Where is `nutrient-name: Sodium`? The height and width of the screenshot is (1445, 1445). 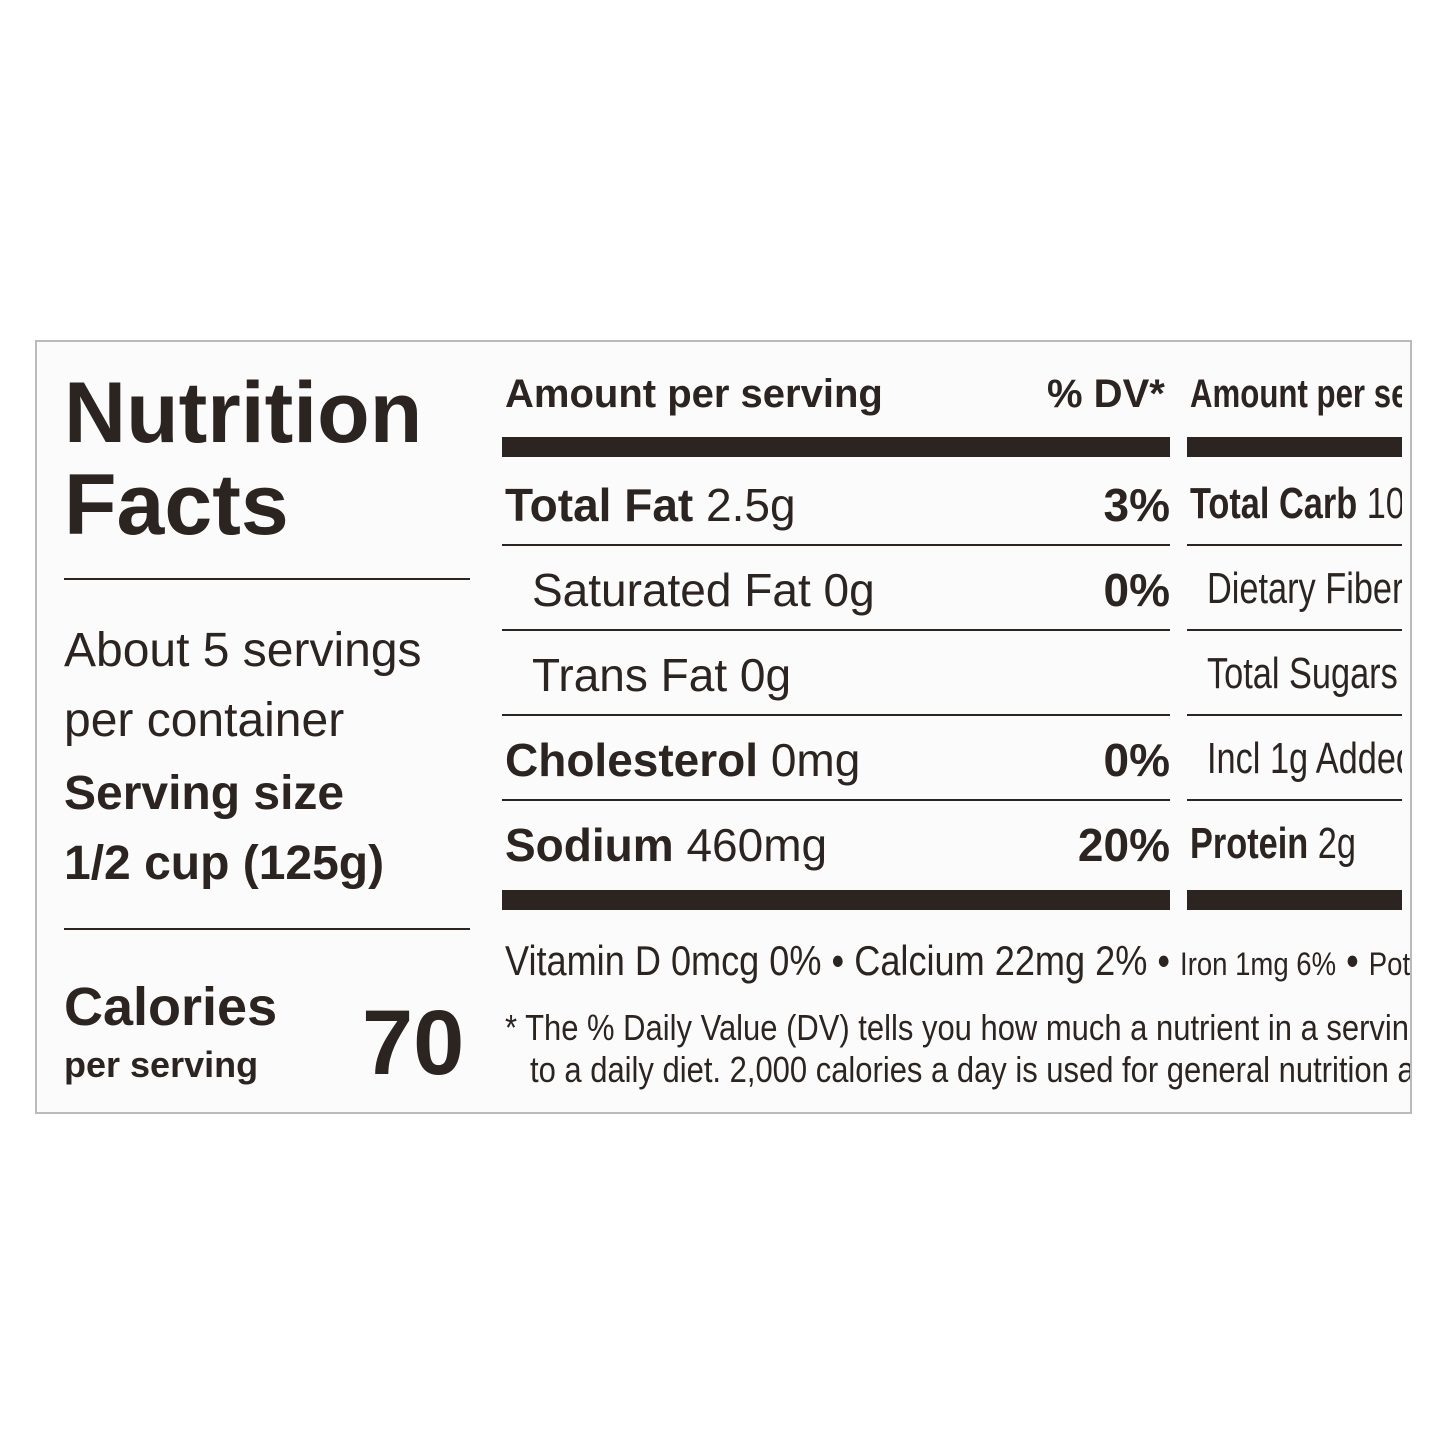 nutrient-name: Sodium is located at coordinates (589, 845).